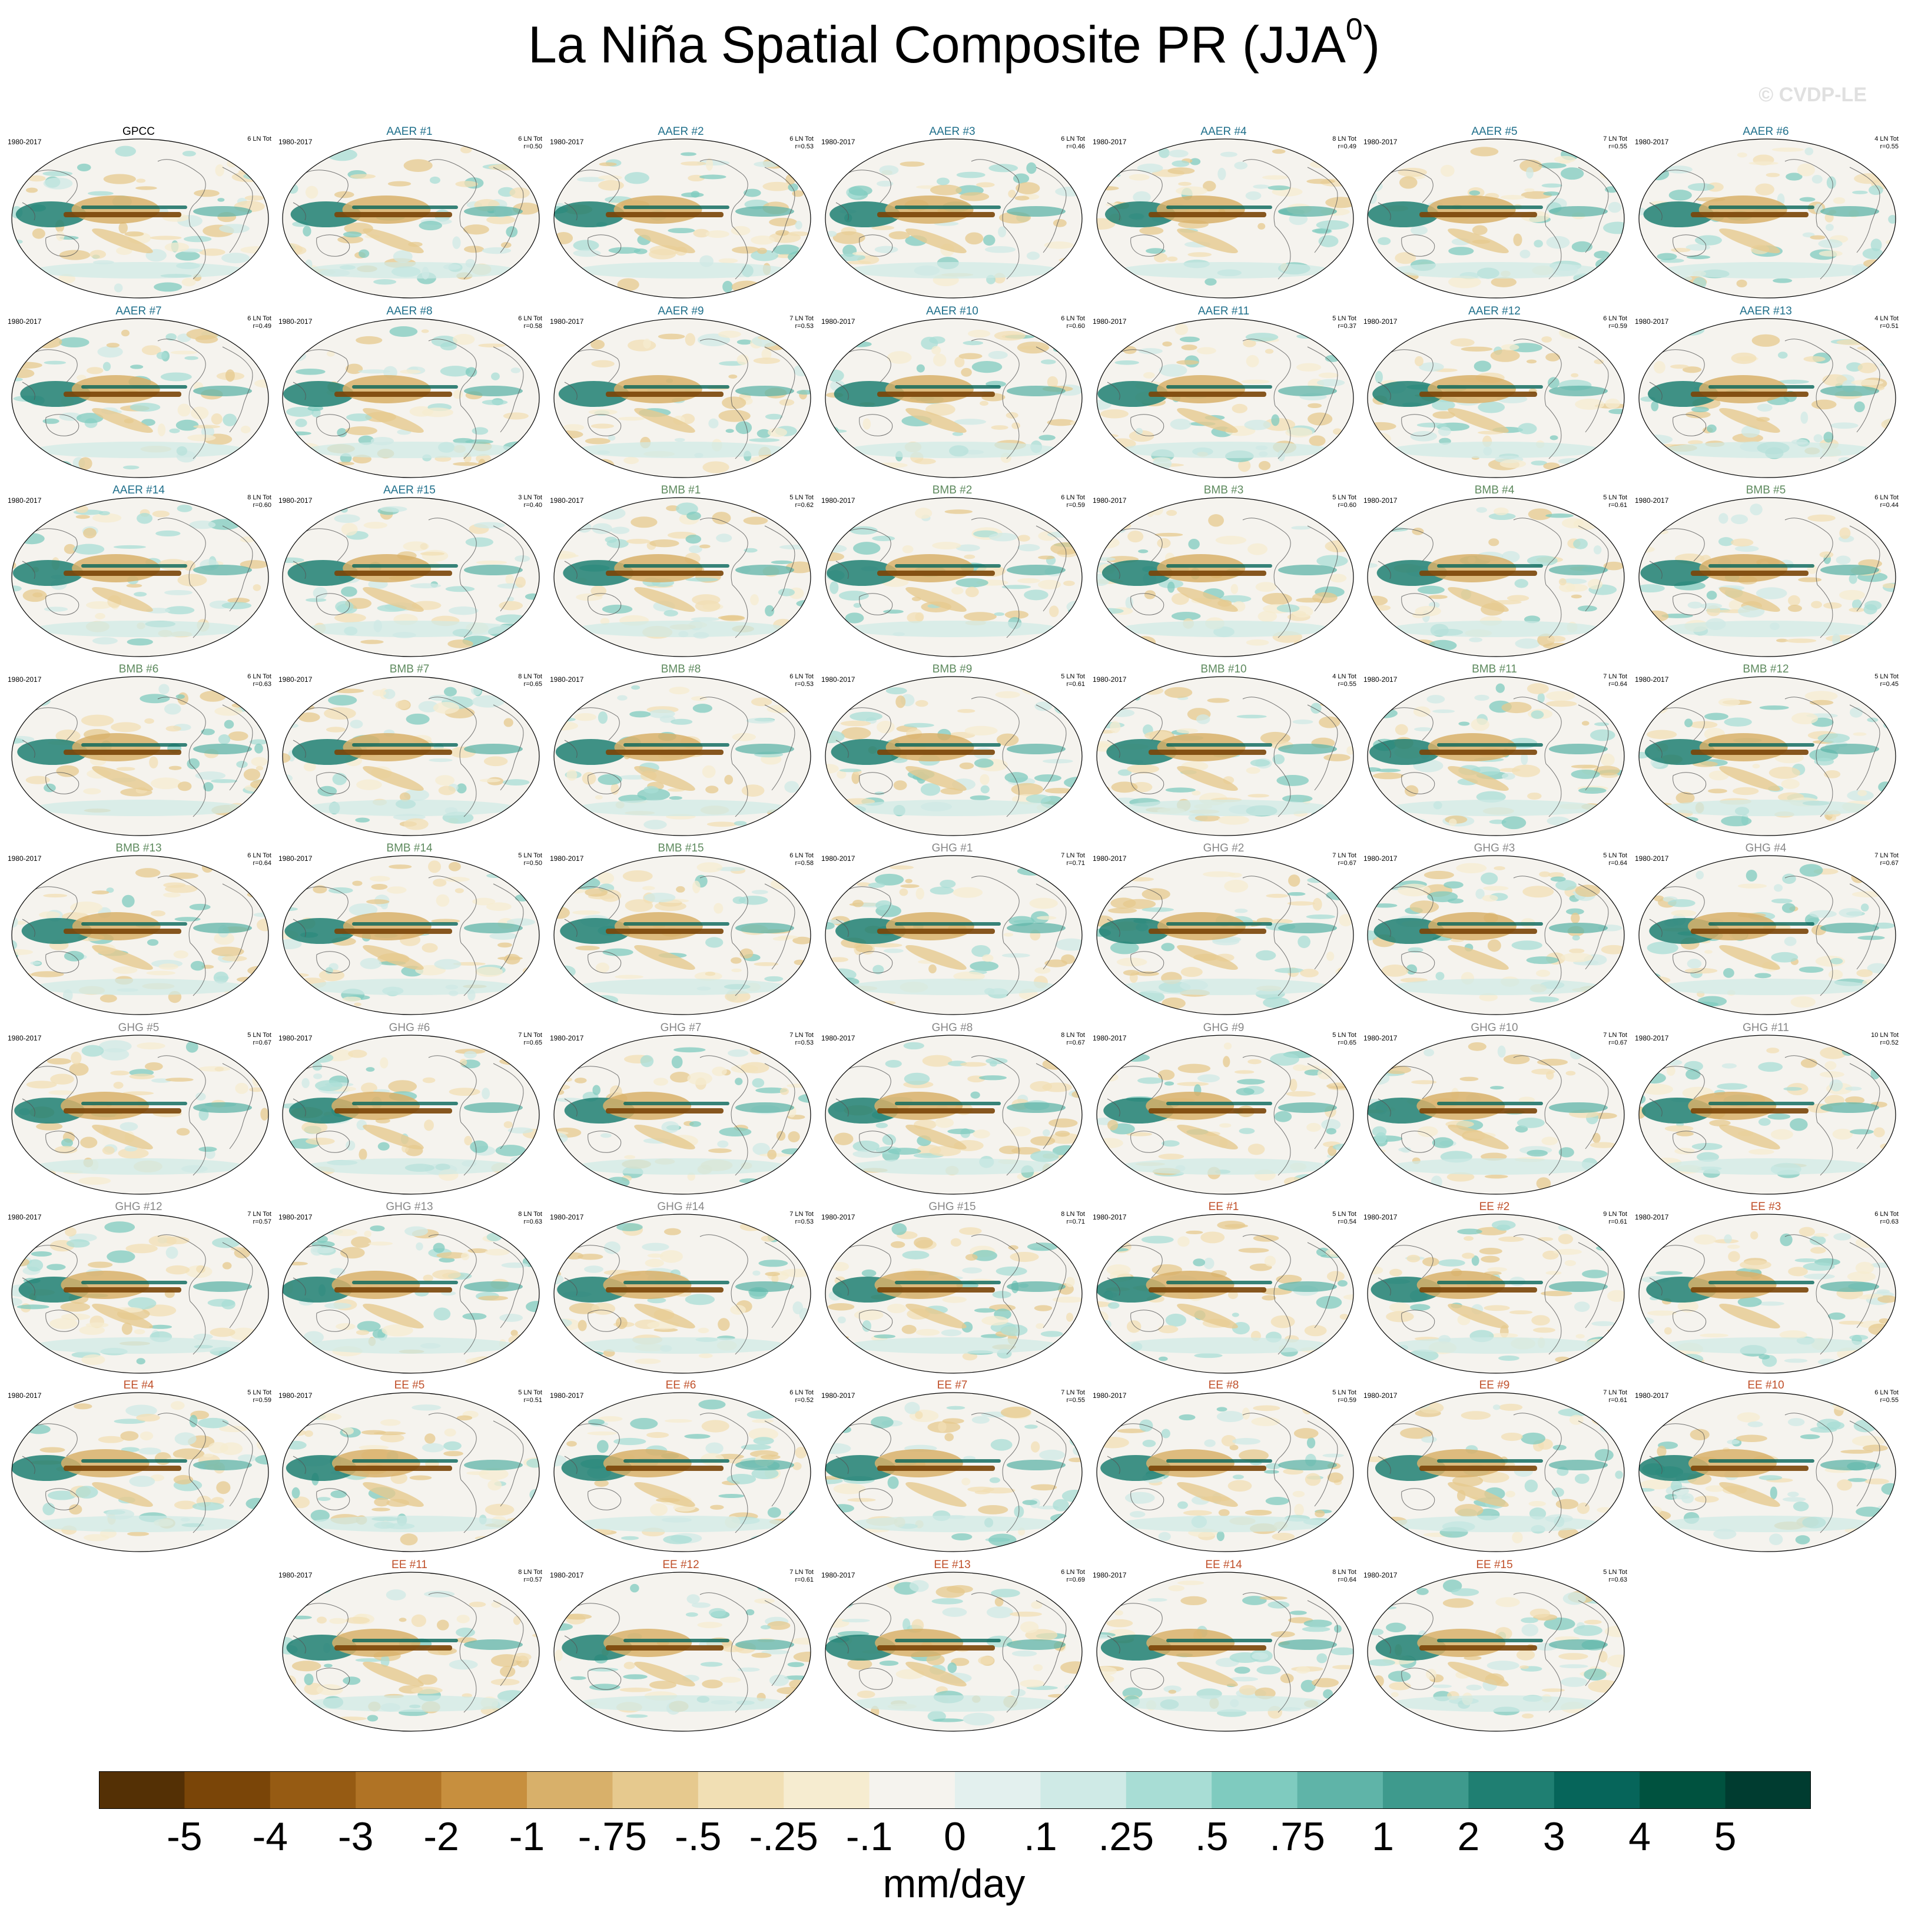 This screenshot has height=1932, width=1908. What do you see at coordinates (139, 1110) in the screenshot?
I see `map-panel: GHG #5 1980-2017 5 LN Tot r=0.67` at bounding box center [139, 1110].